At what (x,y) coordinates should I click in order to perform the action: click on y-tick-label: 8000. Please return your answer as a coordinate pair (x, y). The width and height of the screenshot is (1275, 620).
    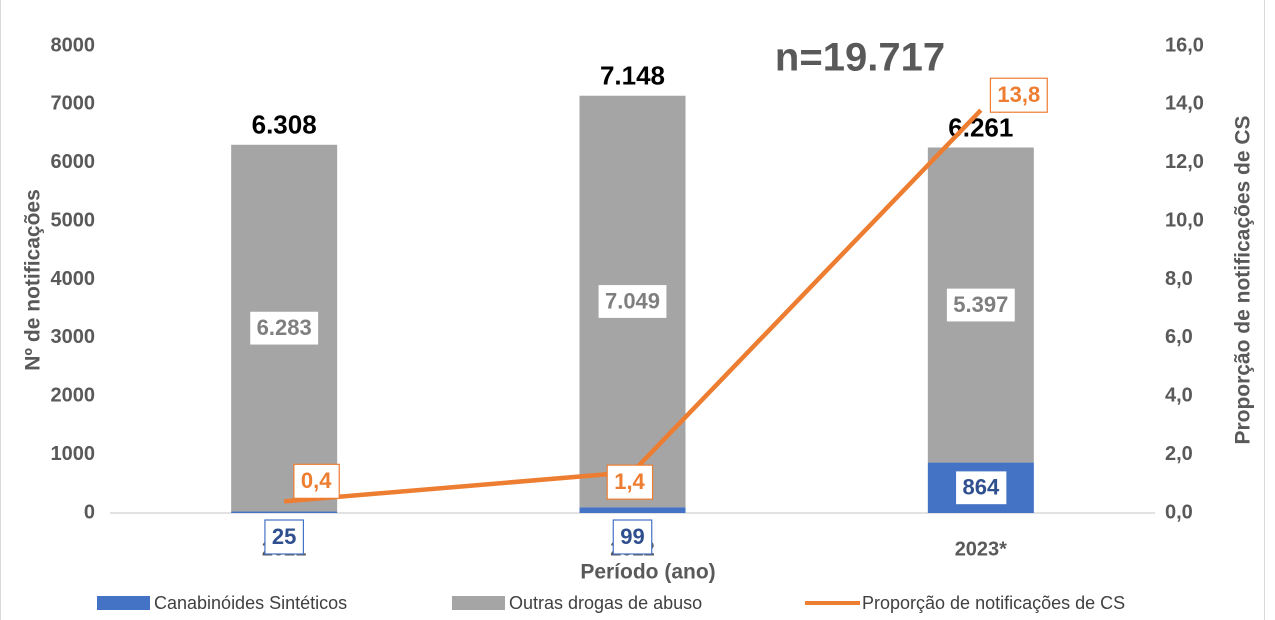
    Looking at the image, I should click on (73, 45).